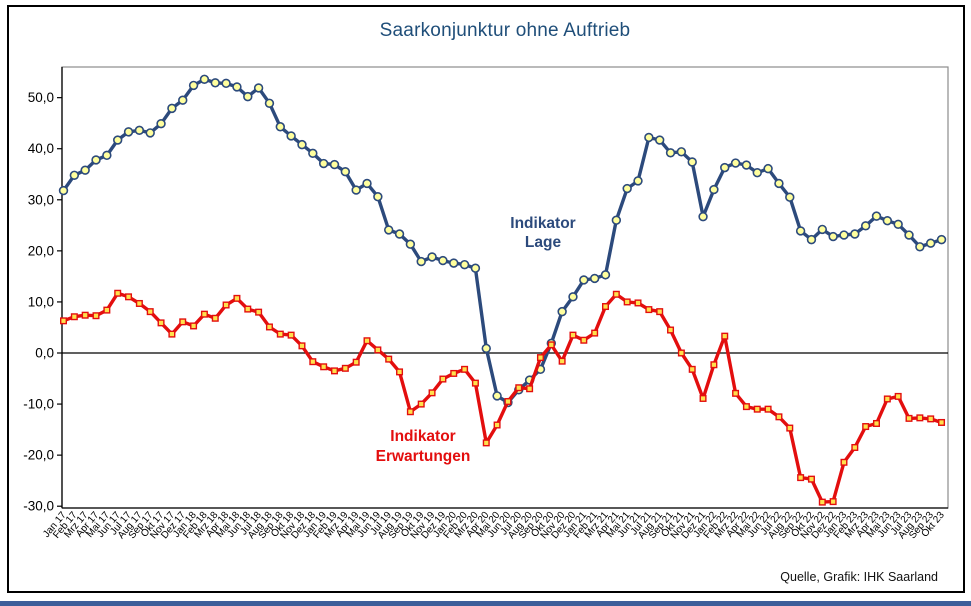 This screenshot has width=971, height=606. I want to click on series-label-lage: Lage, so click(543, 242).